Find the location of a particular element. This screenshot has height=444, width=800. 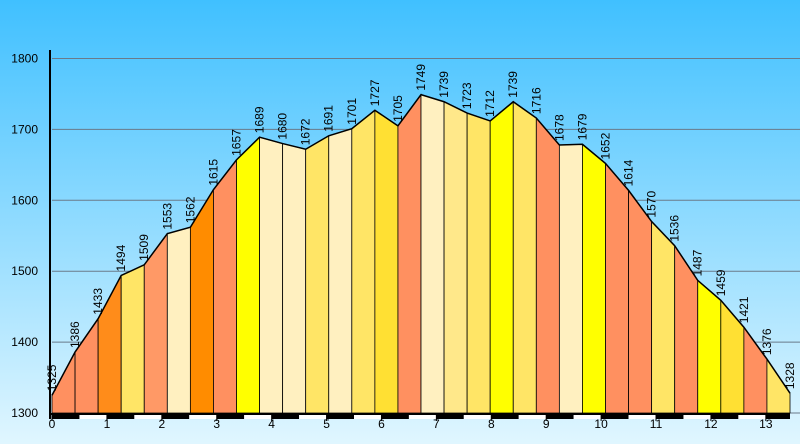

y-tick-label: 1500 is located at coordinates (24, 271).